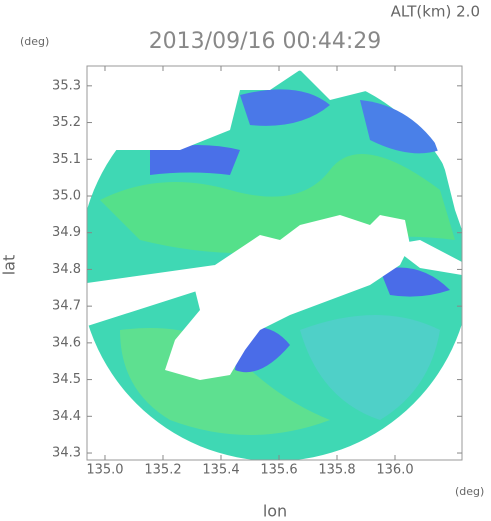 The height and width of the screenshot is (521, 491). I want to click on x-tick-label: 136.0, so click(394, 470).